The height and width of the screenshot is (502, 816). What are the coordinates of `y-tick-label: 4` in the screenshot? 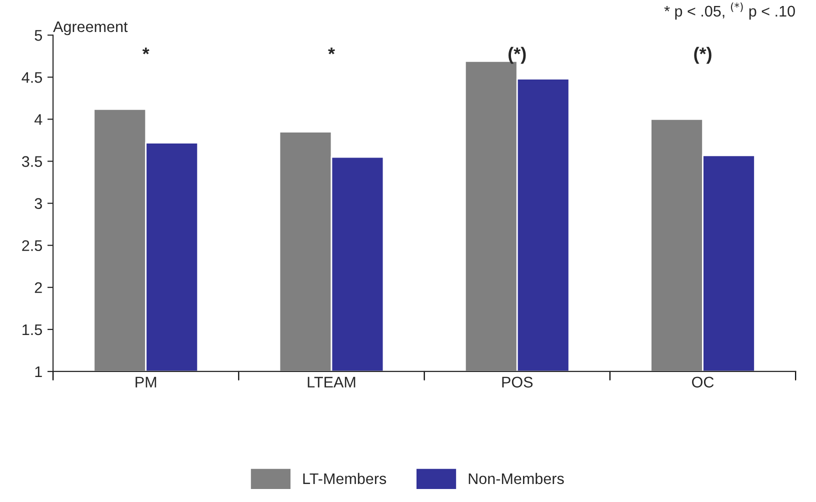 It's located at (38, 119).